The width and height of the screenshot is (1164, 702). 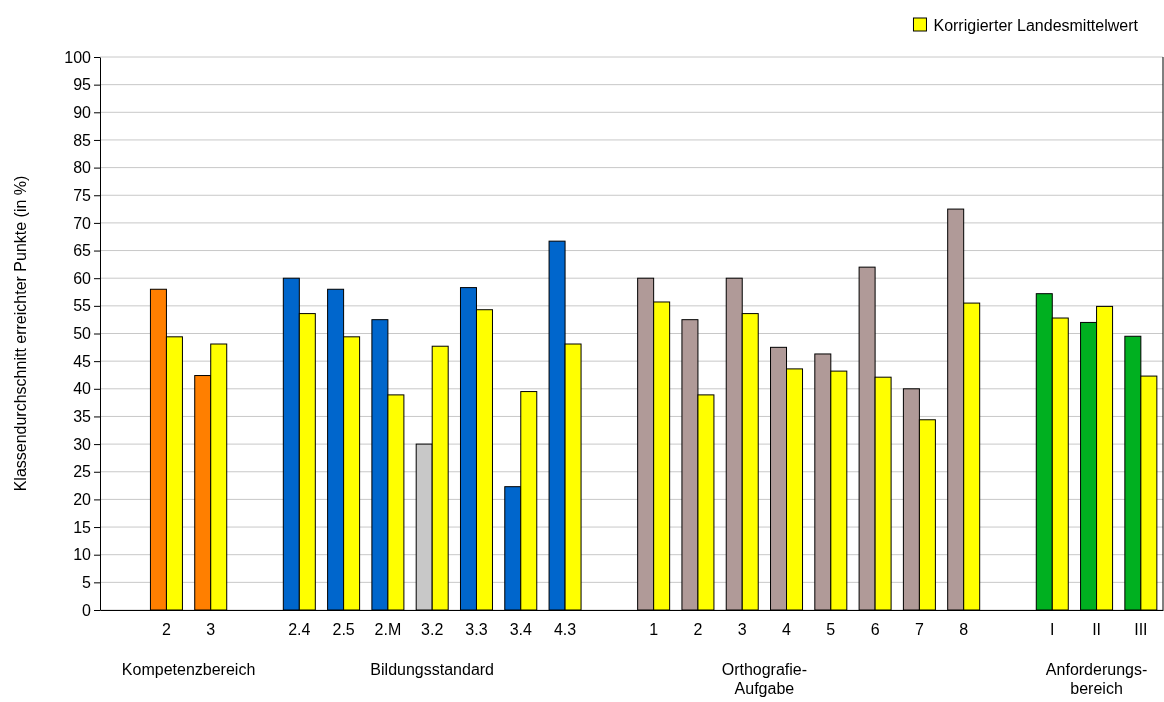 What do you see at coordinates (87, 610) in the screenshot?
I see `y-tick-label: 0` at bounding box center [87, 610].